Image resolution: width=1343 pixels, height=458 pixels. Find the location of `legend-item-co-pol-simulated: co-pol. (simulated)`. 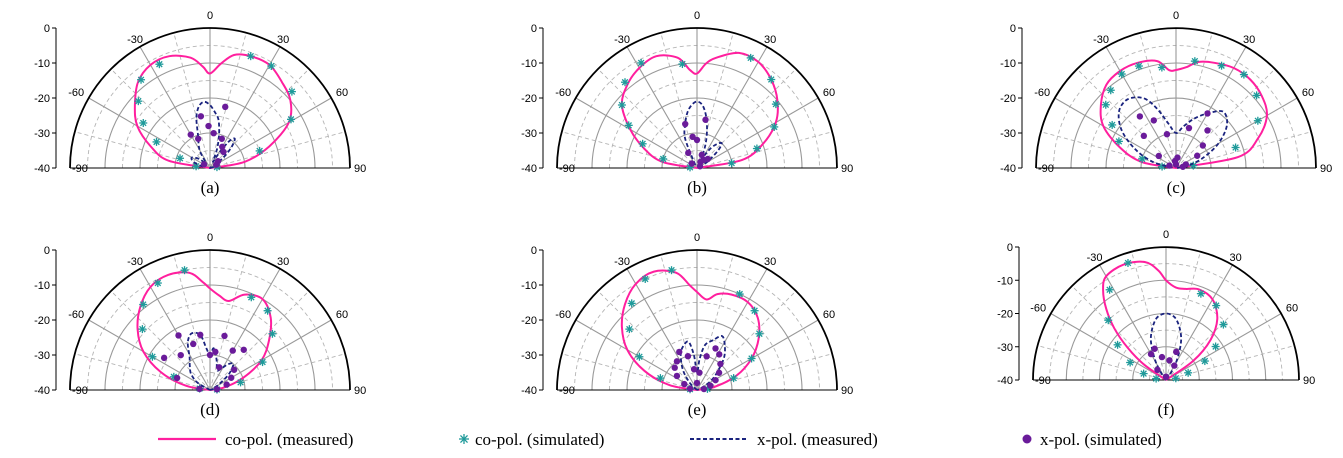

legend-item-co-pol-simulated: co-pol. (simulated) is located at coordinates (531, 439).